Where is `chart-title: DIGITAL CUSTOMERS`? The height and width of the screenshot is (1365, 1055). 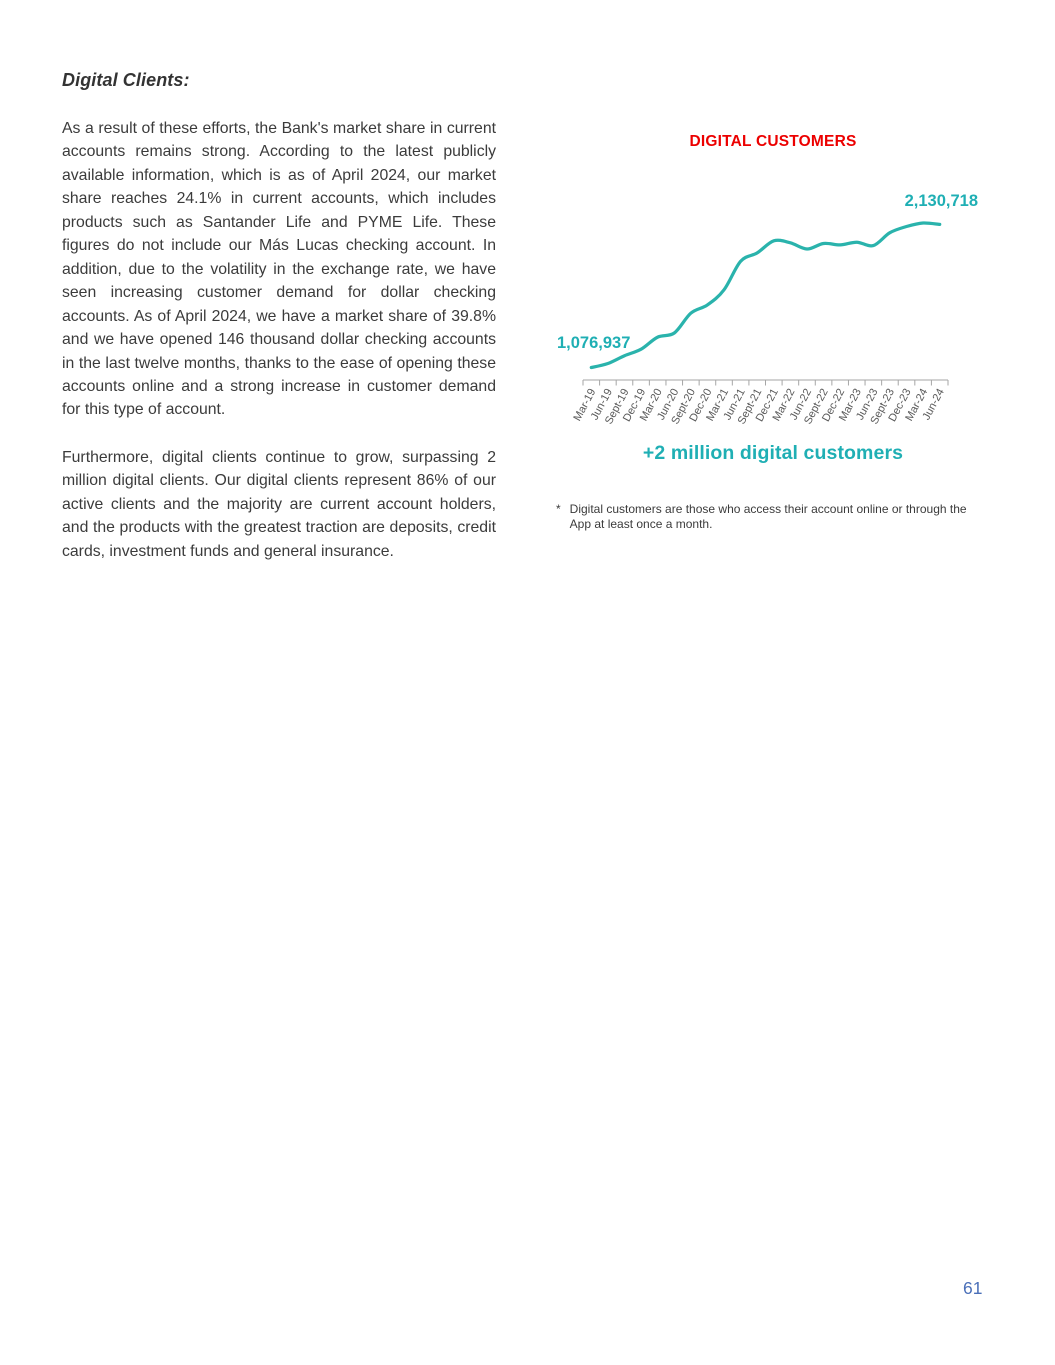
chart-title: DIGITAL CUSTOMERS is located at coordinates (773, 141).